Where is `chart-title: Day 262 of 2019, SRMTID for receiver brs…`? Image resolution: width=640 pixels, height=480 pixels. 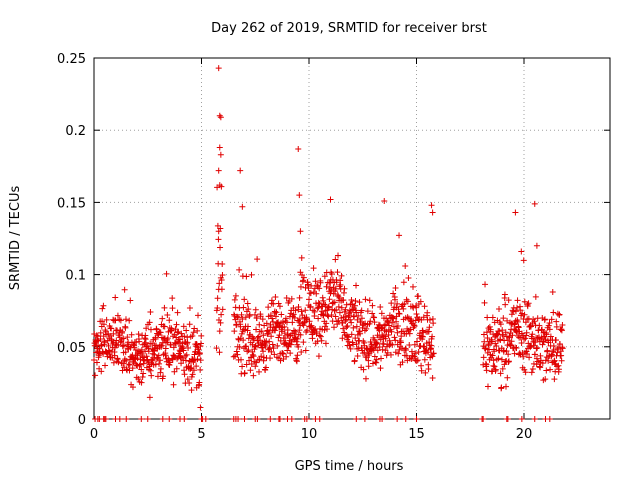 chart-title: Day 262 of 2019, SRMTID for receiver brs… is located at coordinates (349, 28).